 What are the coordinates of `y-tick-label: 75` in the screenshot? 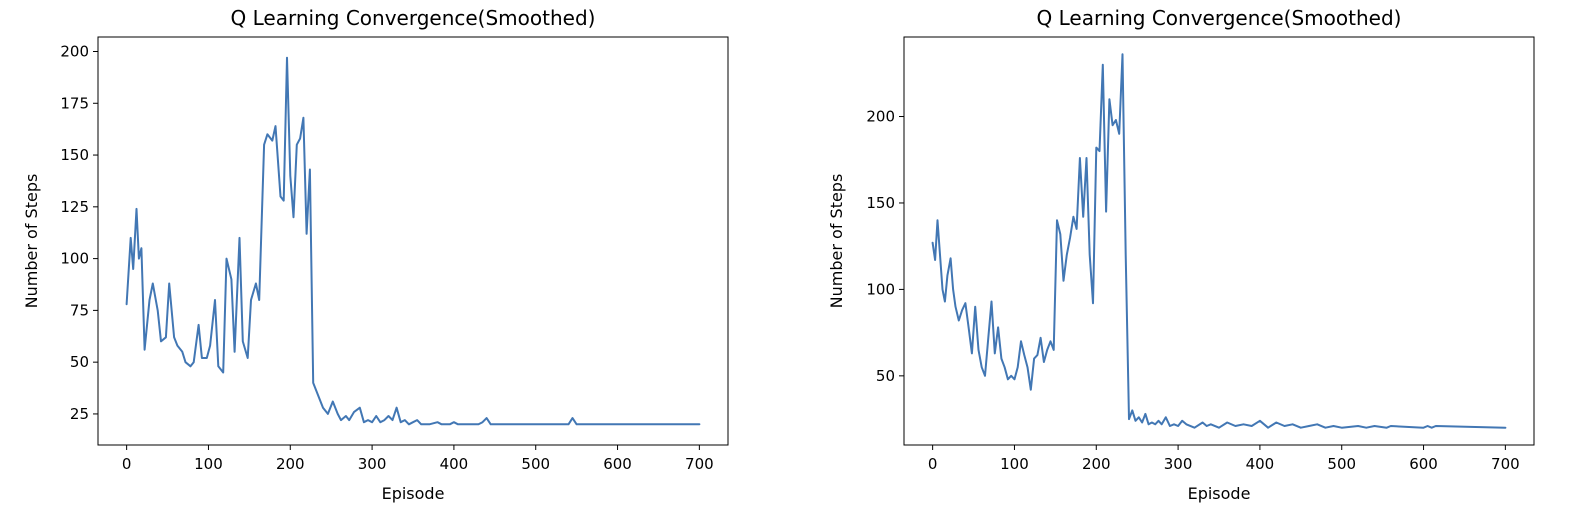 It's located at (79, 310).